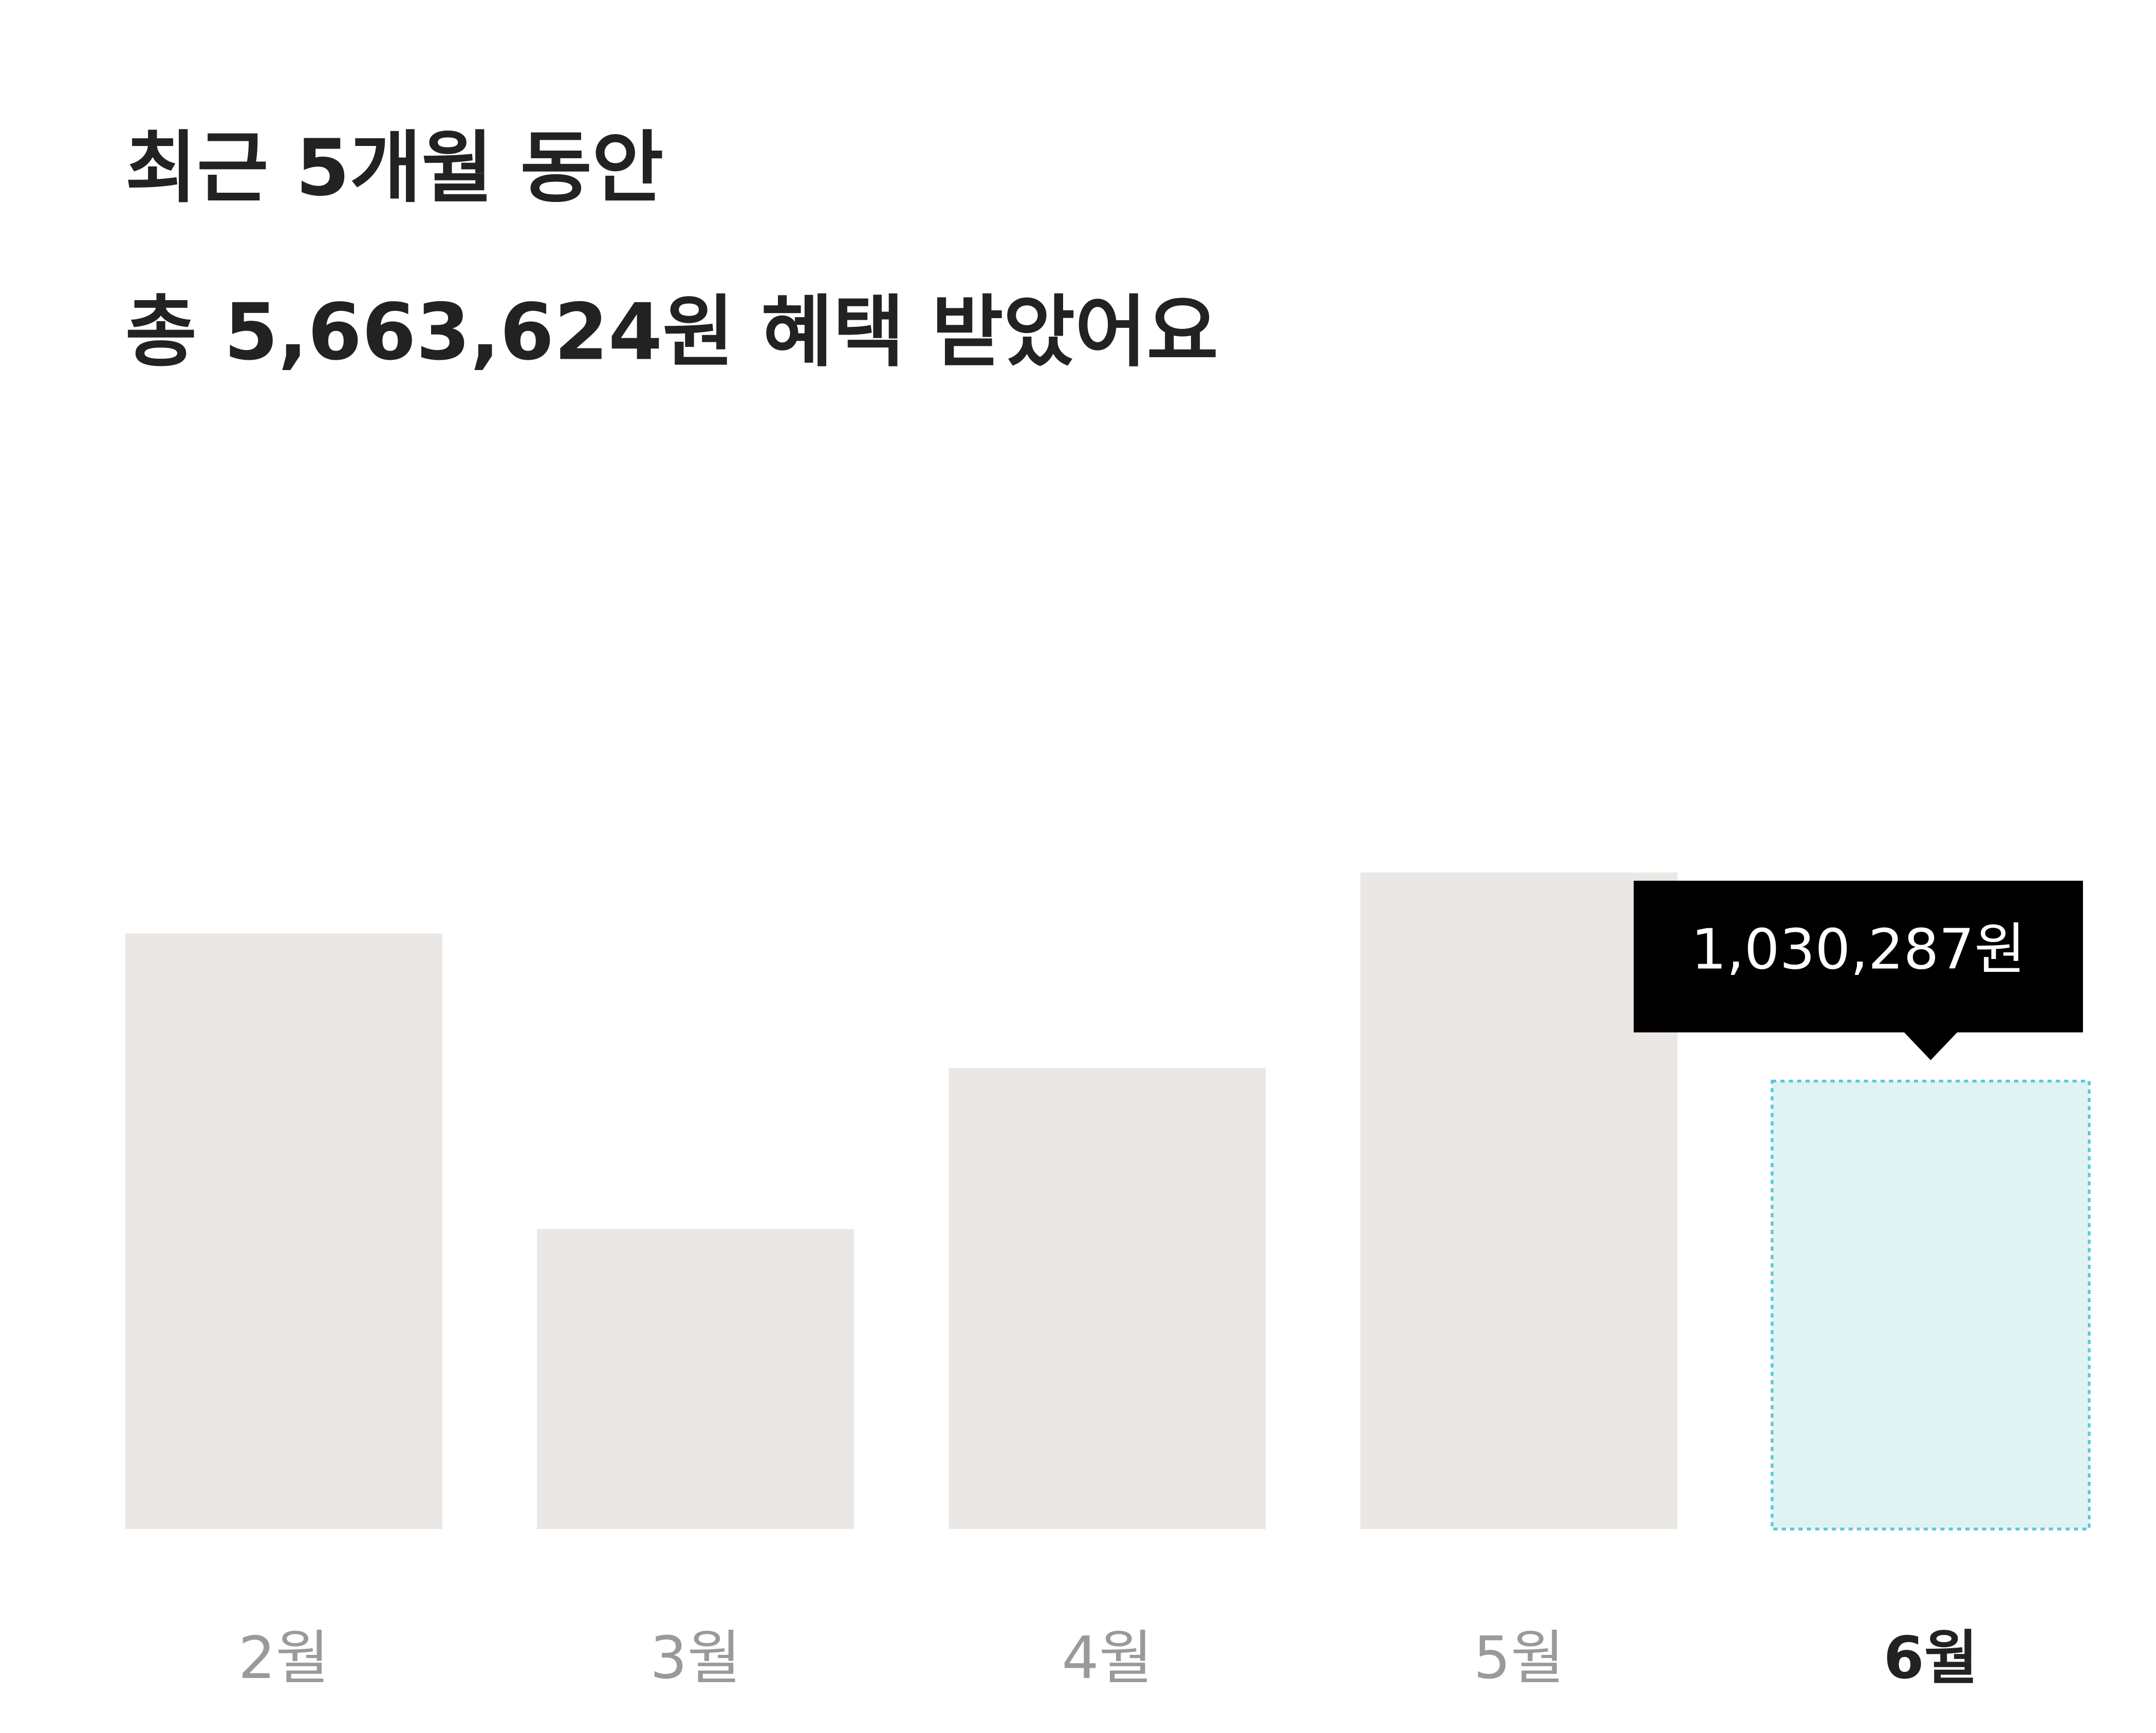 The height and width of the screenshot is (1733, 2156). What do you see at coordinates (671, 331) in the screenshot?
I see `chart-subtitle: 총 5,663,624원 혜택 받았어요` at bounding box center [671, 331].